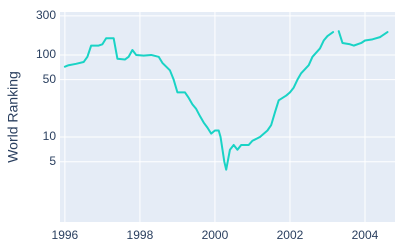  Describe the element at coordinates (13, 117) in the screenshot. I see `y-axis-title: World Ranking` at that location.